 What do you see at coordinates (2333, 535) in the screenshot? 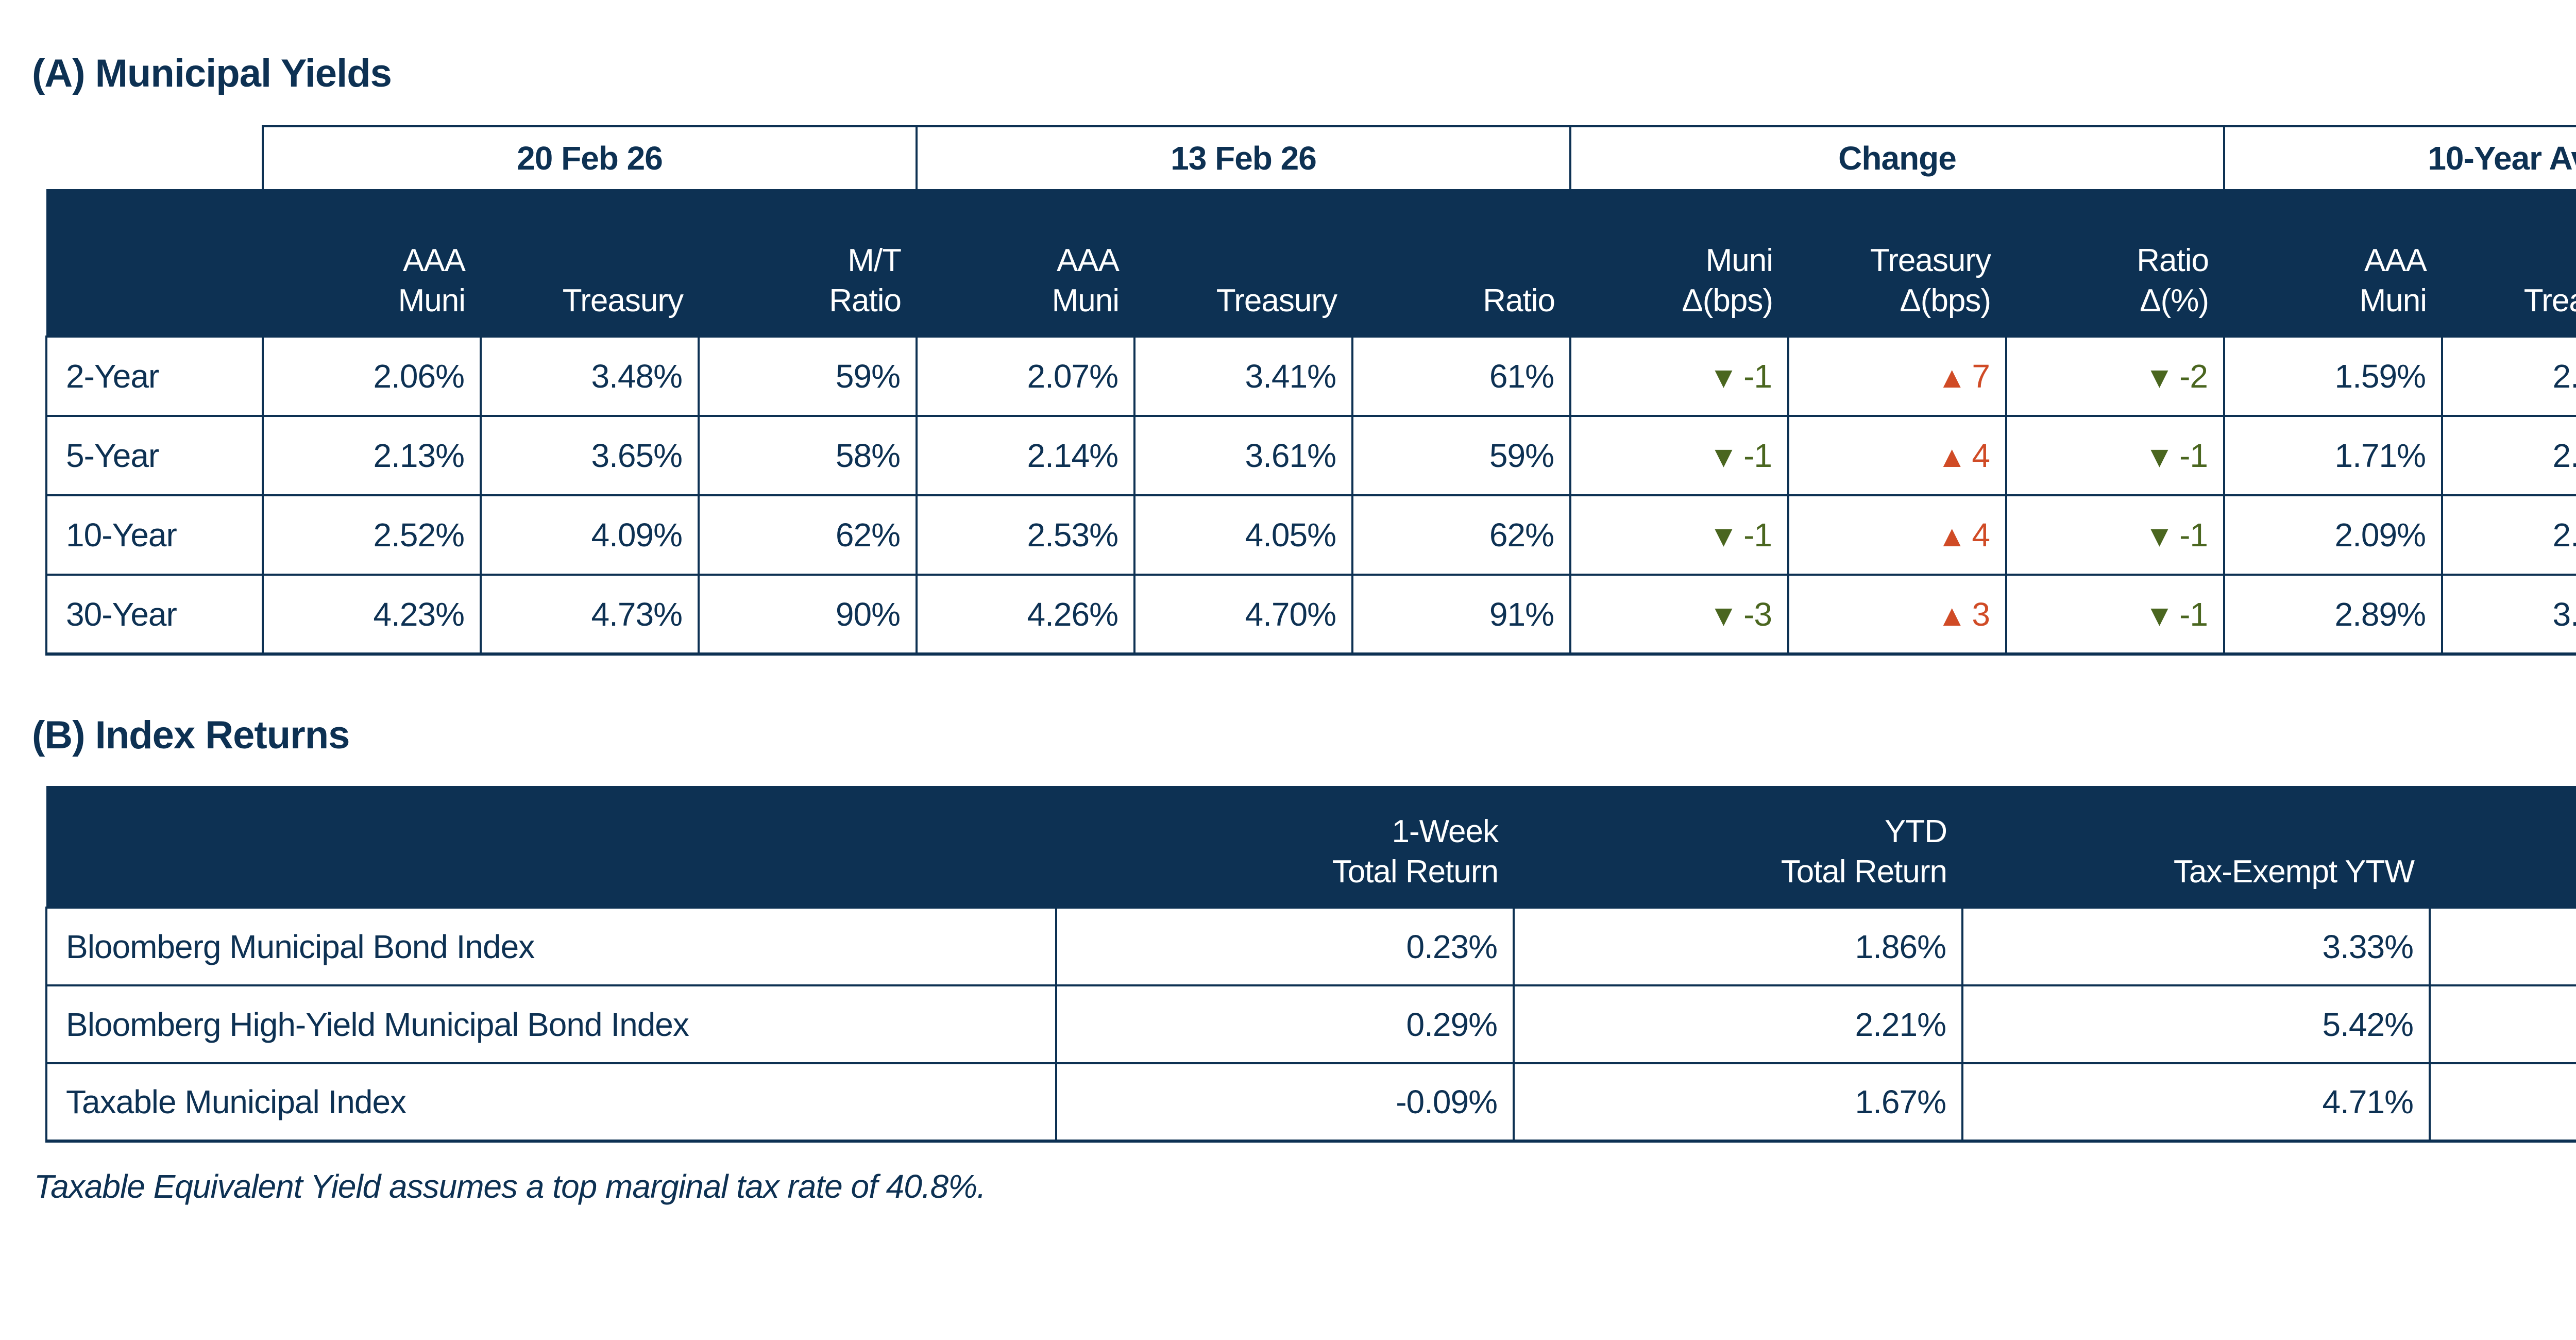
I see `value-cell: 2.09%` at bounding box center [2333, 535].